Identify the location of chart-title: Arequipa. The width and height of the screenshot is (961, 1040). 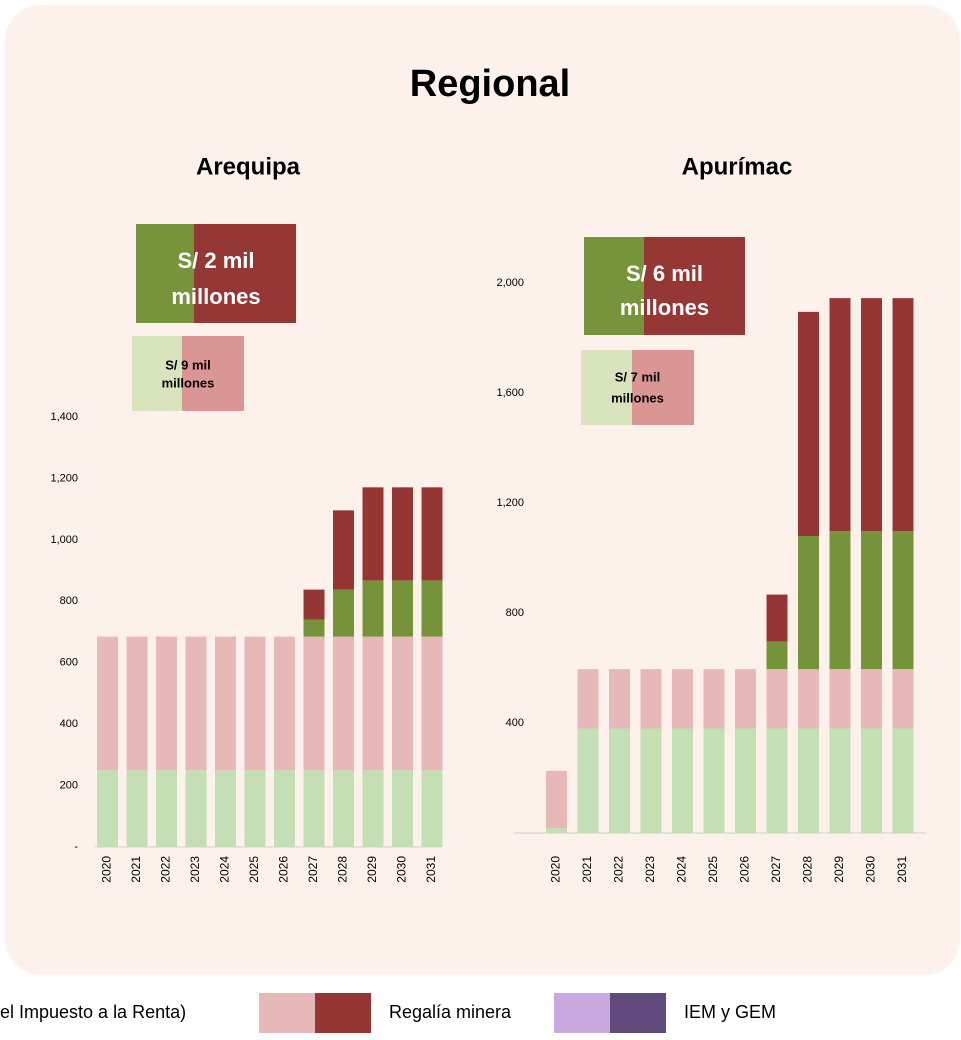
(248, 166).